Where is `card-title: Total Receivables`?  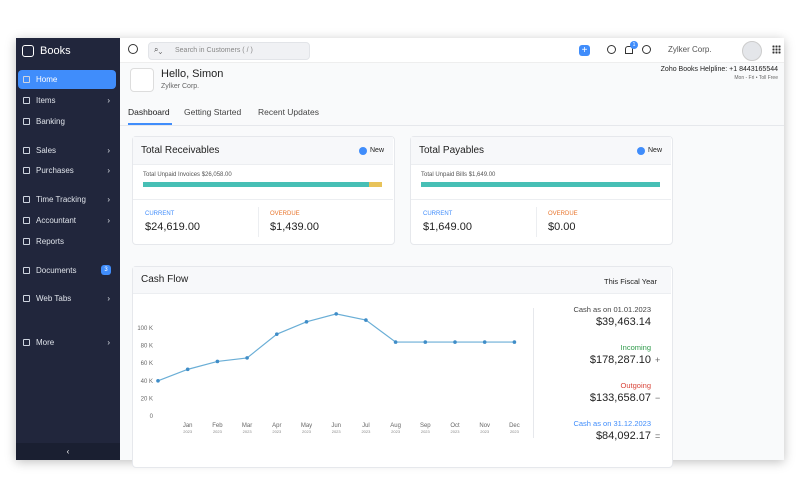 card-title: Total Receivables is located at coordinates (180, 150).